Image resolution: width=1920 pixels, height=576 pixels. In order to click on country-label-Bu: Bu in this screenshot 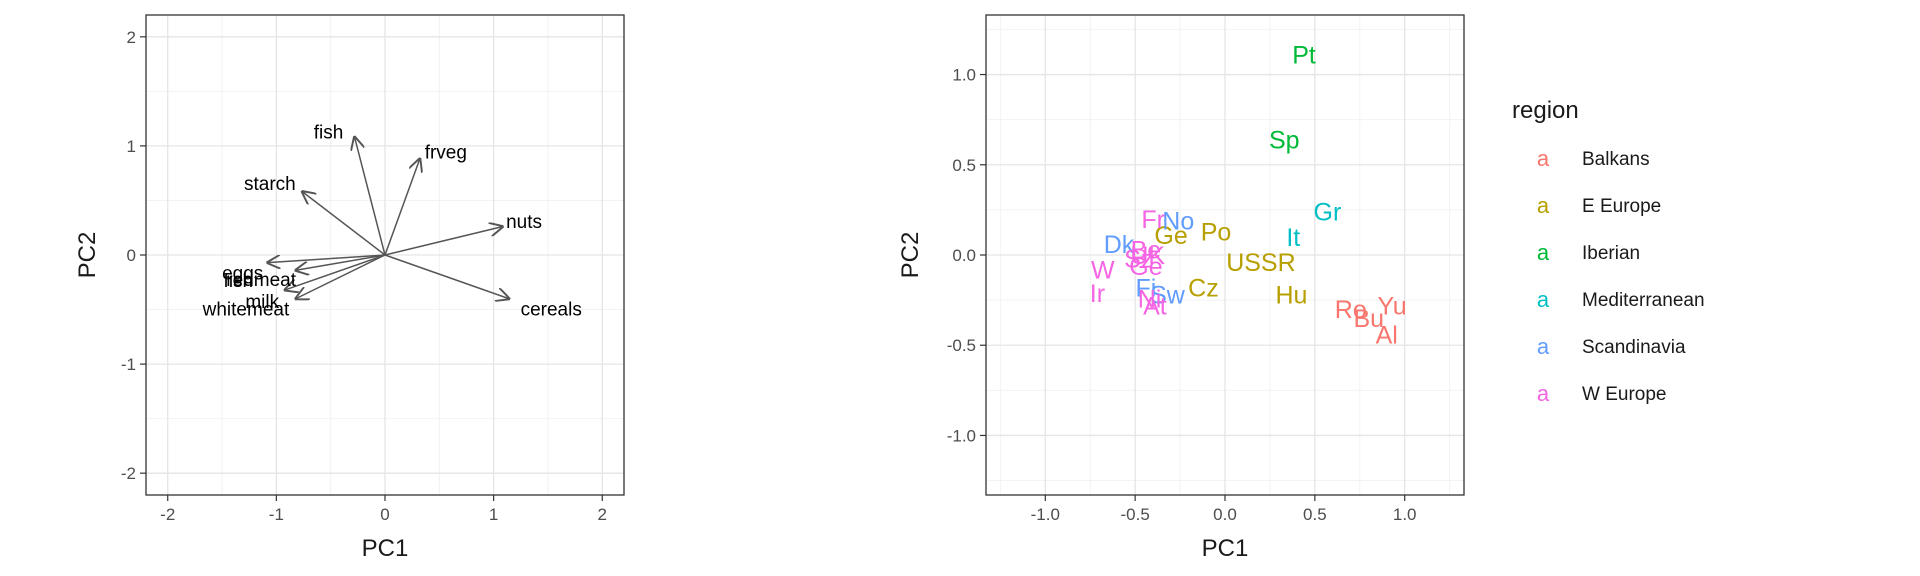, I will do `click(1368, 319)`.